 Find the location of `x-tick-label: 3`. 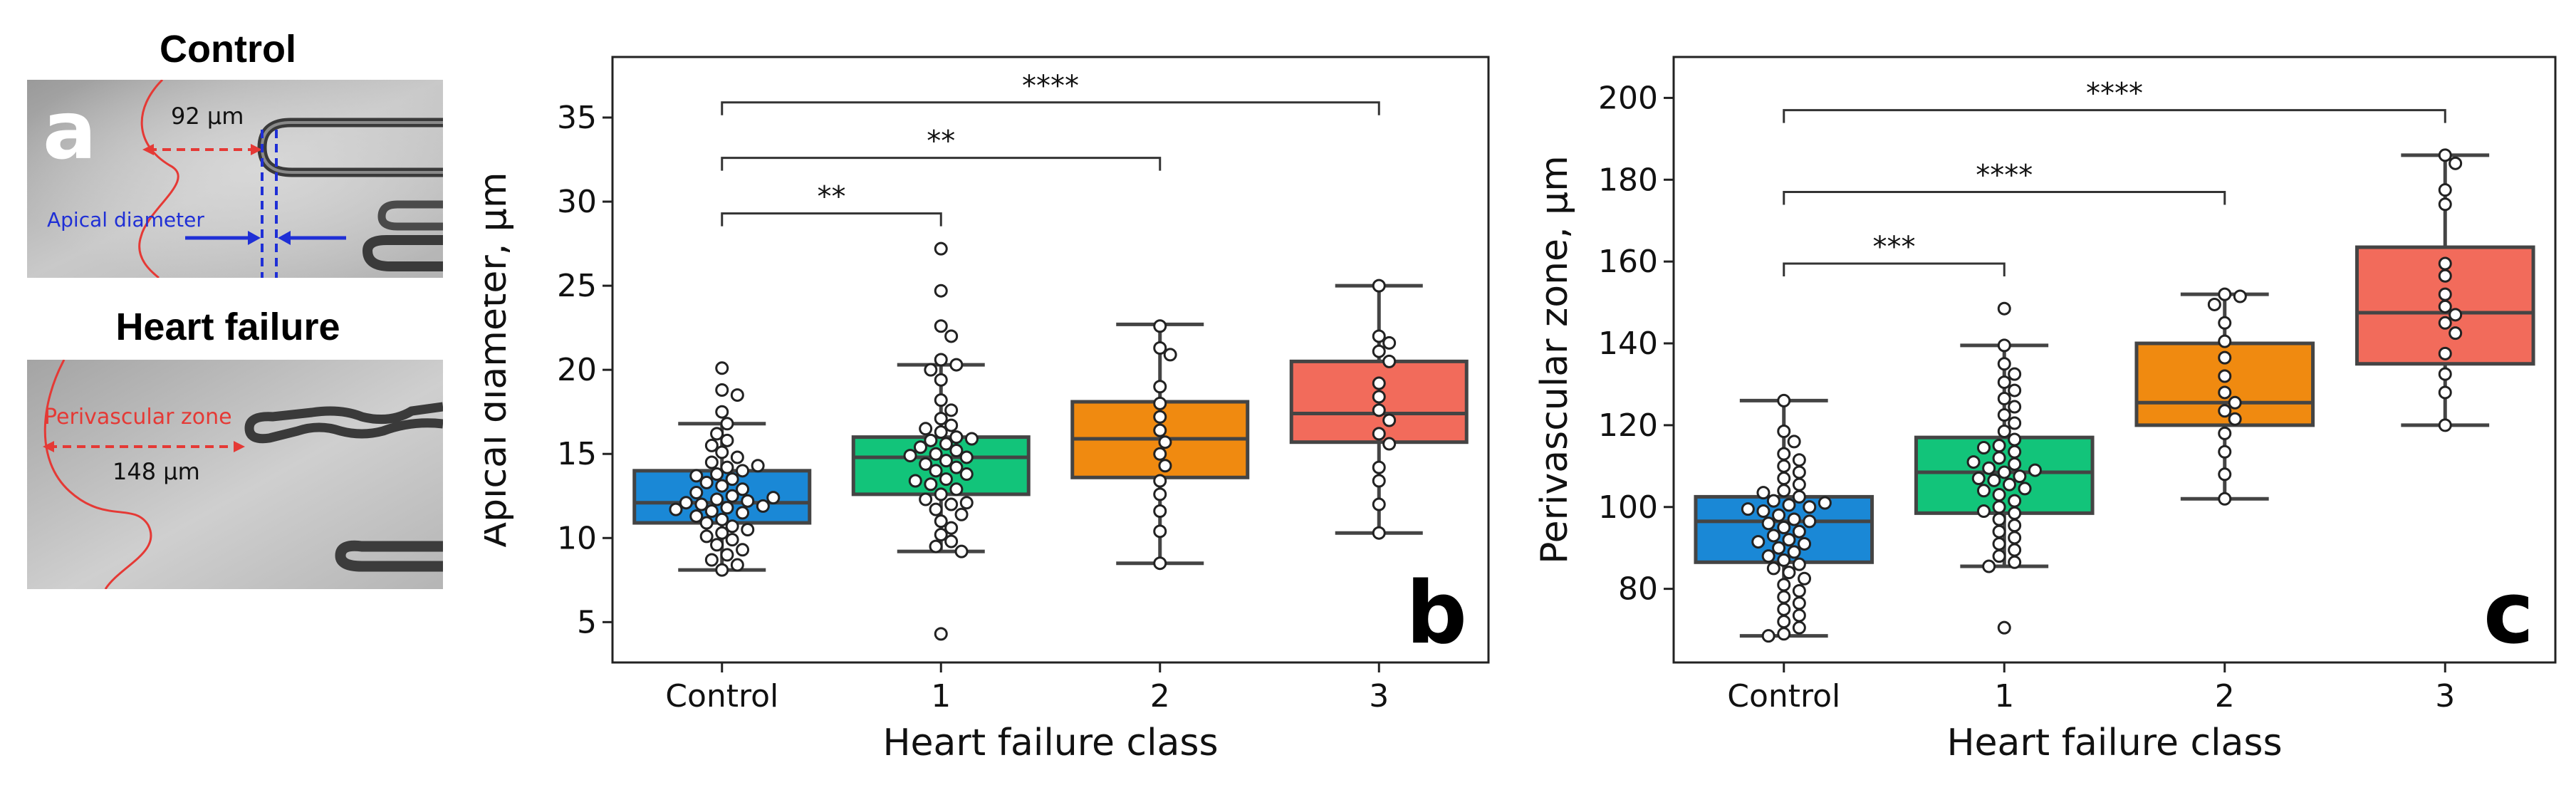

x-tick-label: 3 is located at coordinates (1379, 696).